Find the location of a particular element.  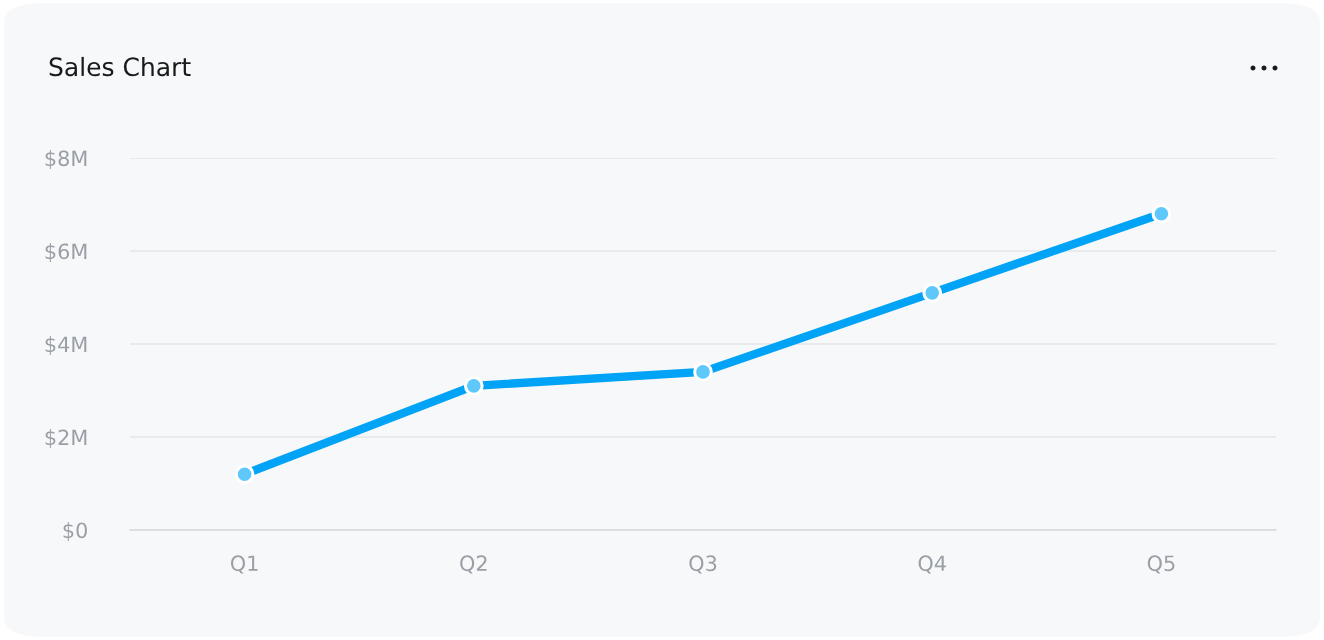

x-tick-label: Q2 is located at coordinates (473, 564).